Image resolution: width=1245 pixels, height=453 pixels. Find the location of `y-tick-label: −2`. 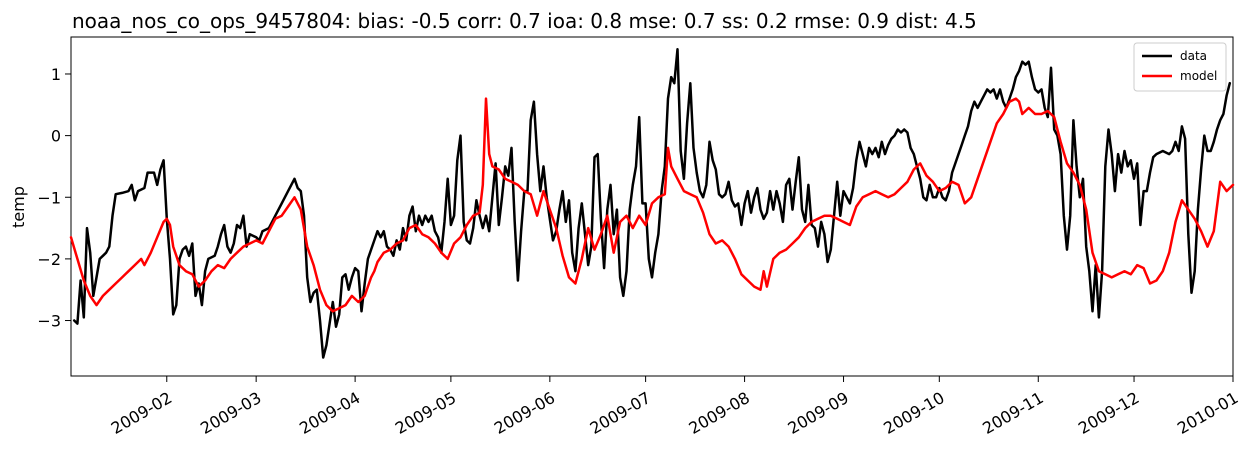

y-tick-label: −2 is located at coordinates (49, 259).